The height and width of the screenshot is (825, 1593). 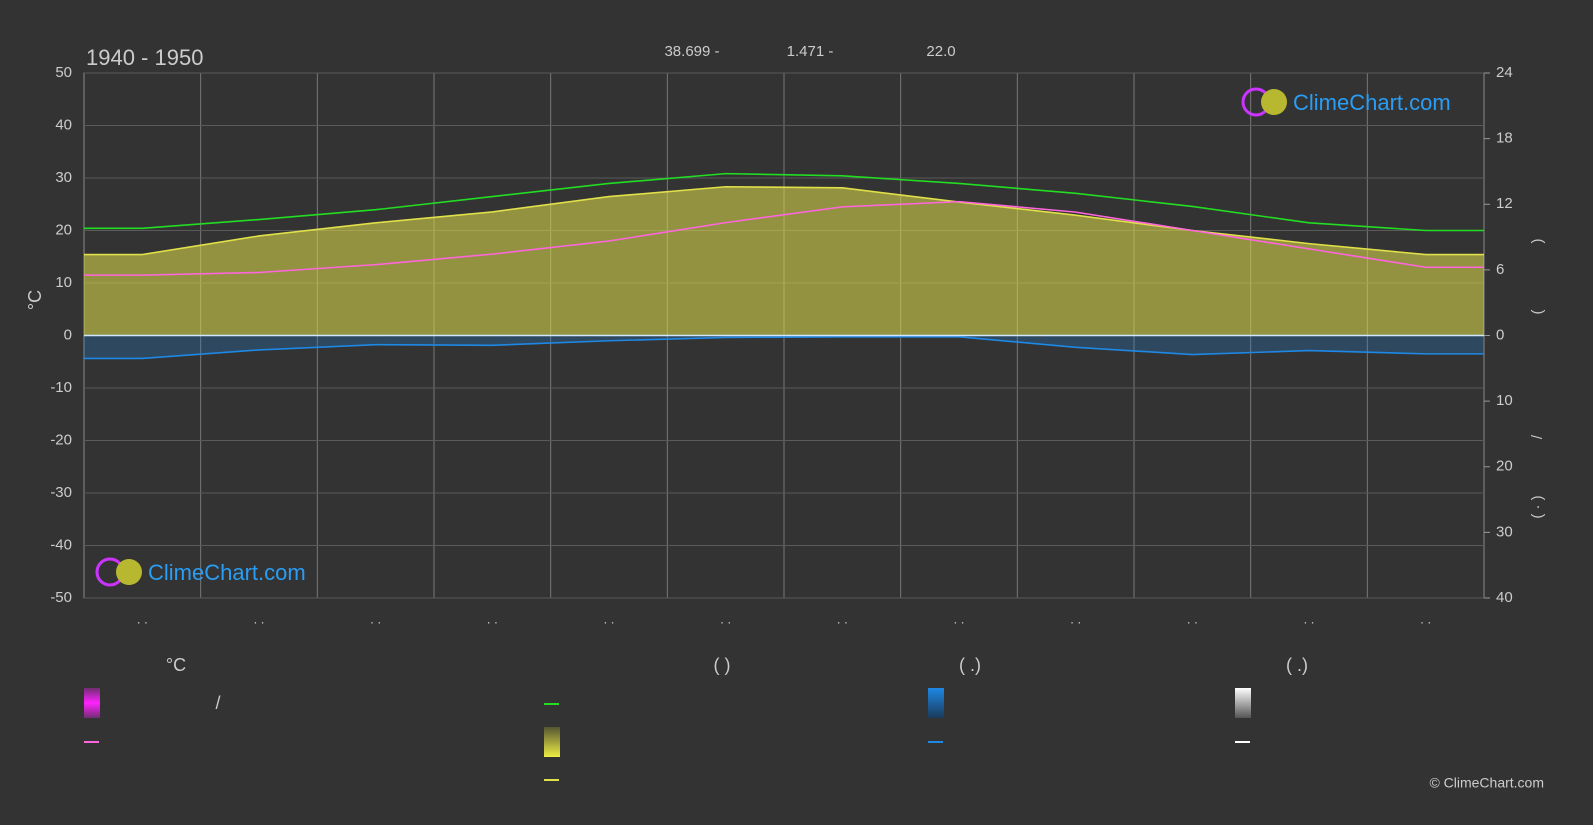 What do you see at coordinates (1537, 312) in the screenshot?
I see `y2-axis-label: (` at bounding box center [1537, 312].